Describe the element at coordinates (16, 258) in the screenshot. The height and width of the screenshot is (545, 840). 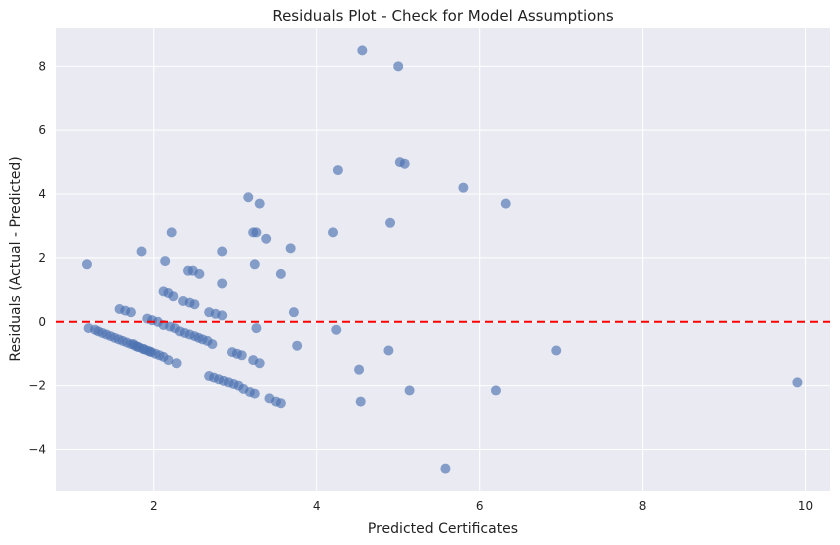
I see `y-axis-label: Residuals (Actual - Predicted)` at that location.